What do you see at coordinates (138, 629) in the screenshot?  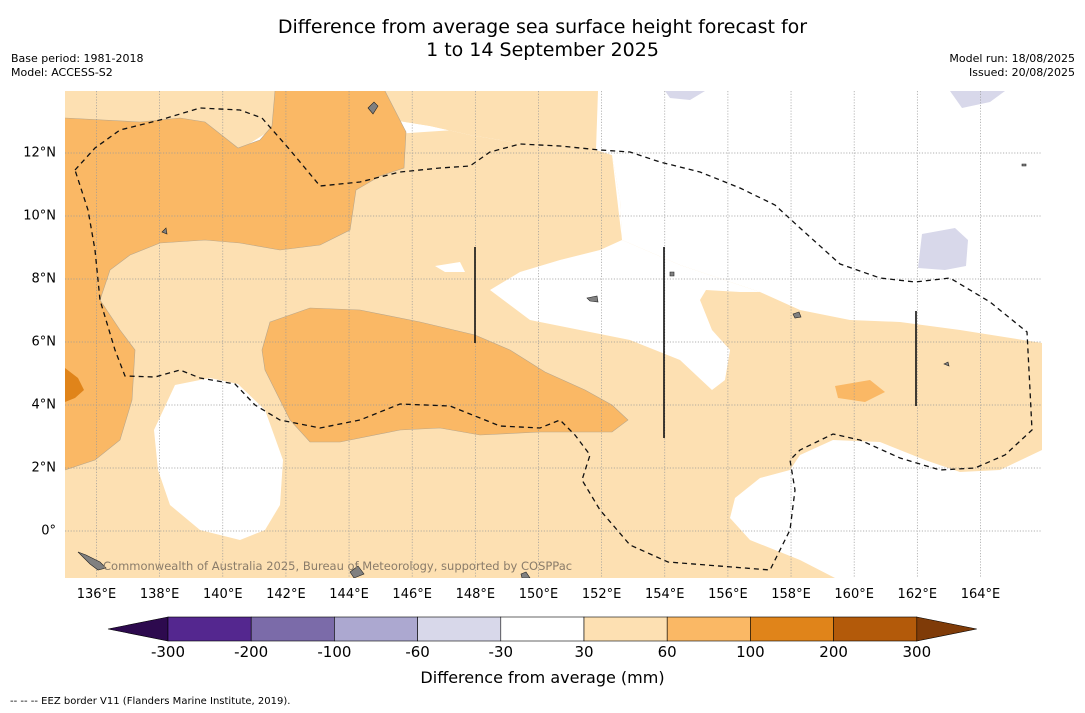 I see `colorbar-extend-min` at bounding box center [138, 629].